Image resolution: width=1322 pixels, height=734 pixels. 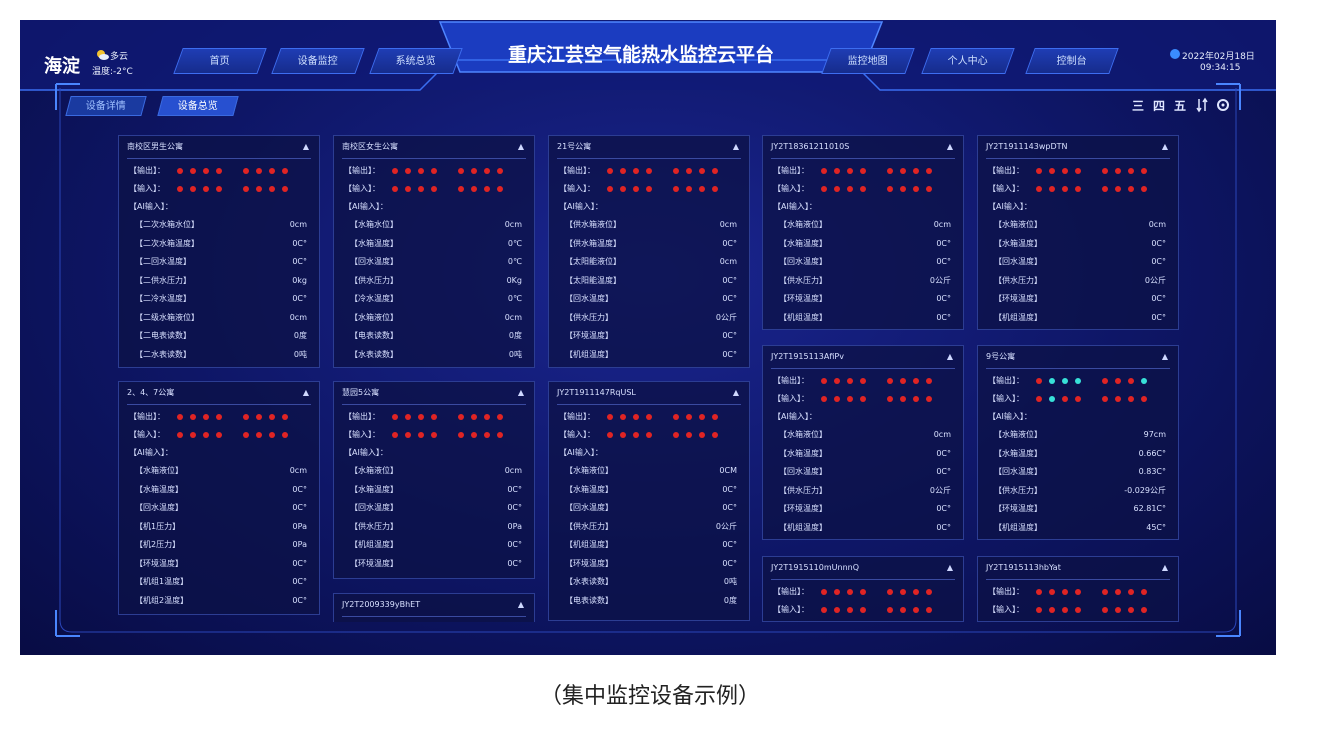 What do you see at coordinates (437, 545) in the screenshot?
I see `reading-row: 【机组温度】 0C°` at bounding box center [437, 545].